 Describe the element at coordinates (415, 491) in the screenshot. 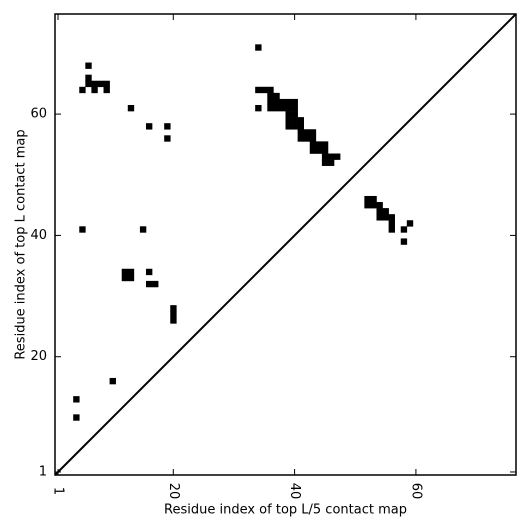

I see `x-tick-label: 60` at that location.